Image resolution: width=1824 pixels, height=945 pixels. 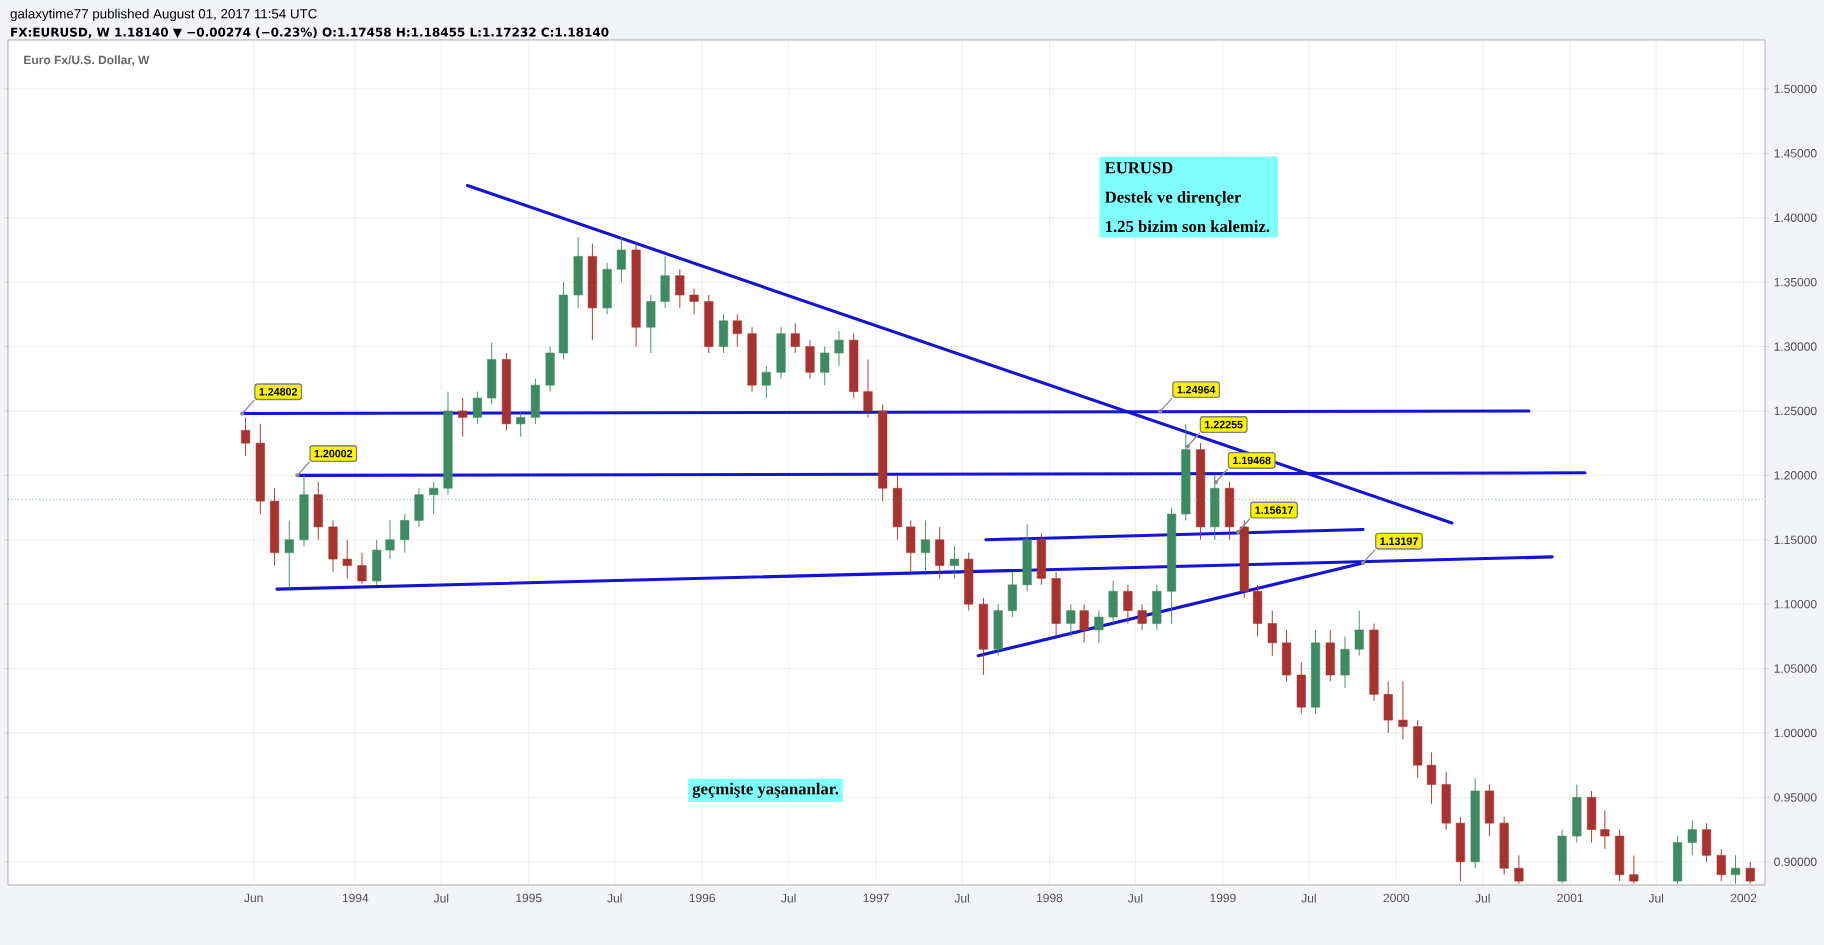 What do you see at coordinates (1795, 346) in the screenshot?
I see `y-tick-label: 1.30000` at bounding box center [1795, 346].